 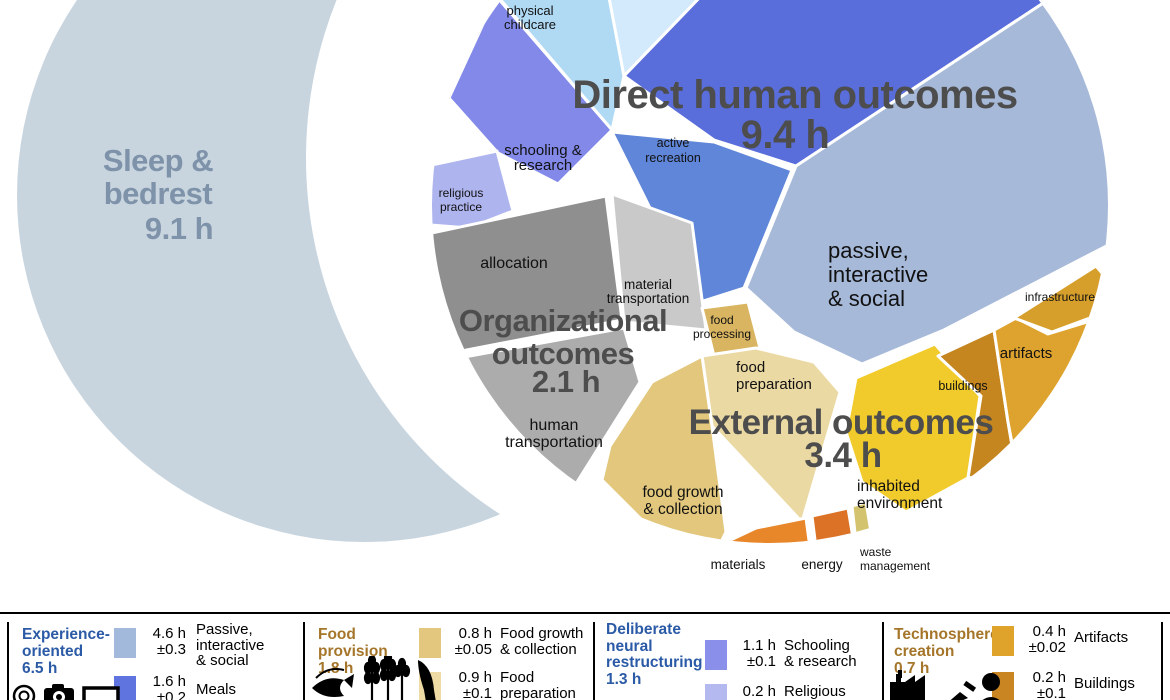 What do you see at coordinates (475, 677) in the screenshot?
I see `legend-value-line: 0.9 h` at bounding box center [475, 677].